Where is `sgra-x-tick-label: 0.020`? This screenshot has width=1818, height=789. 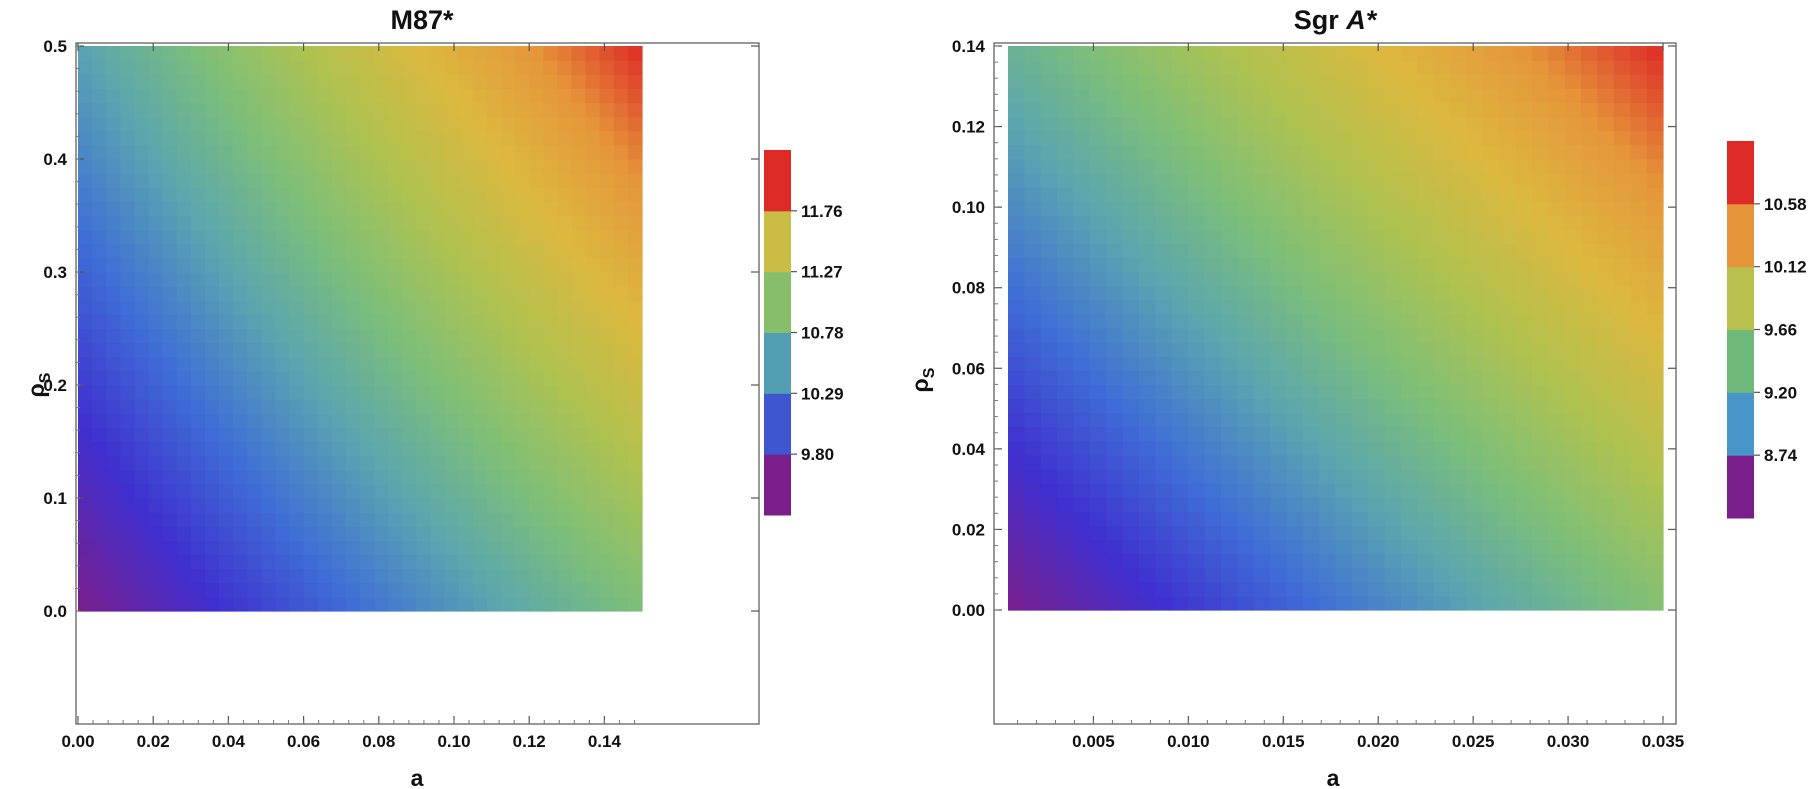
sgra-x-tick-label: 0.020 is located at coordinates (1378, 741).